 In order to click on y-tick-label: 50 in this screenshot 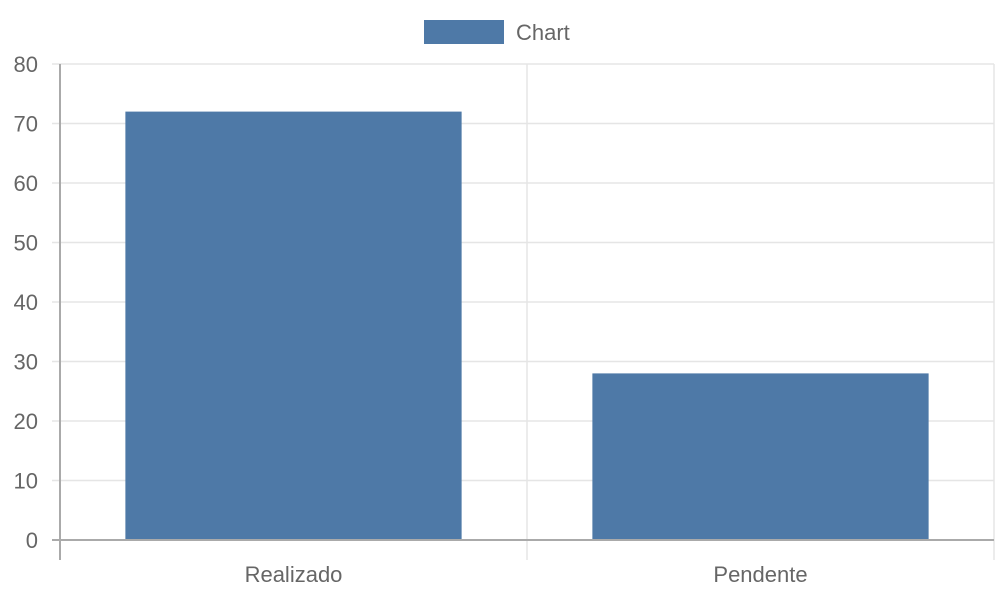, I will do `click(26, 243)`.